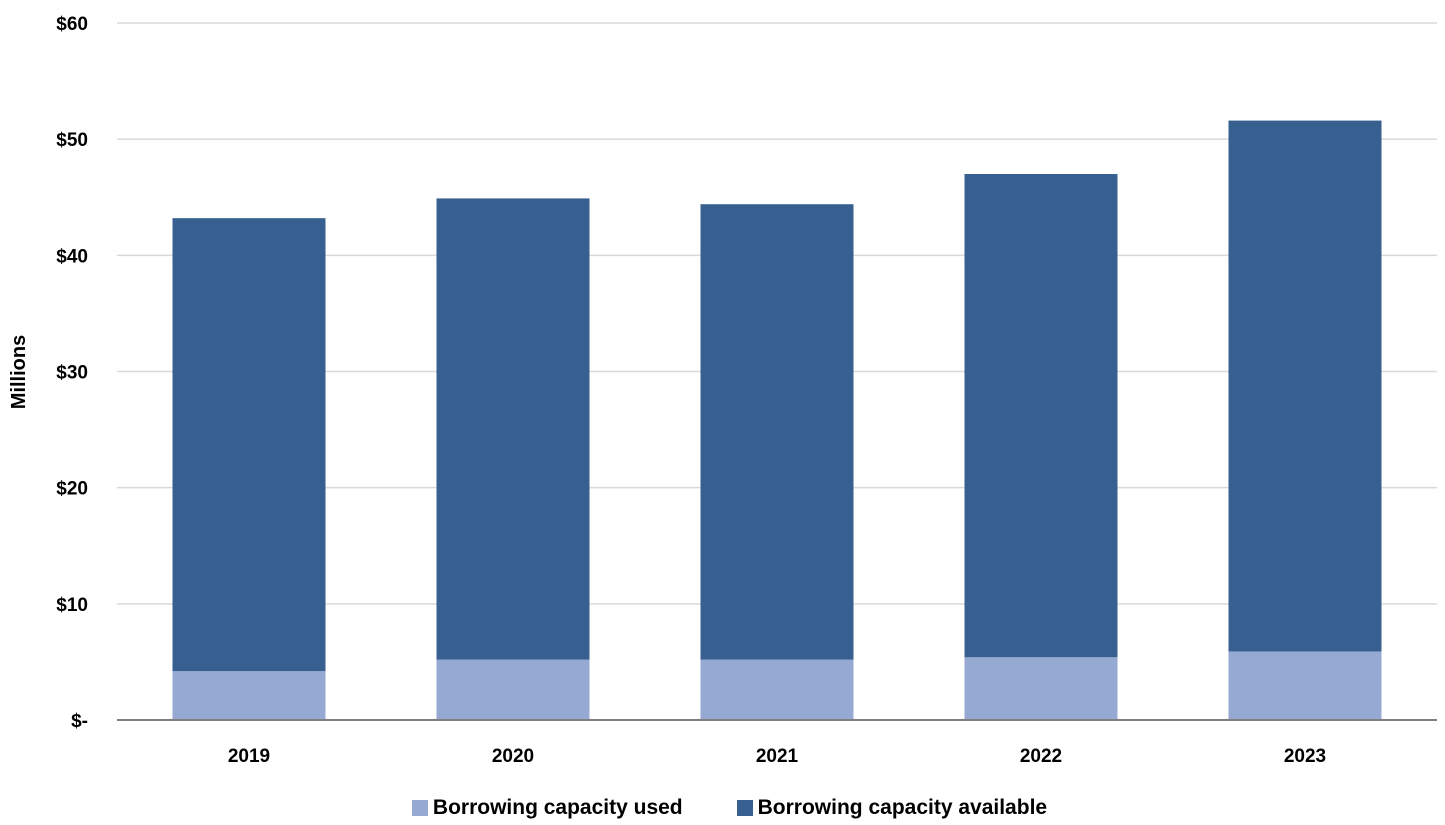  I want to click on bar-available-2022, so click(1041, 416).